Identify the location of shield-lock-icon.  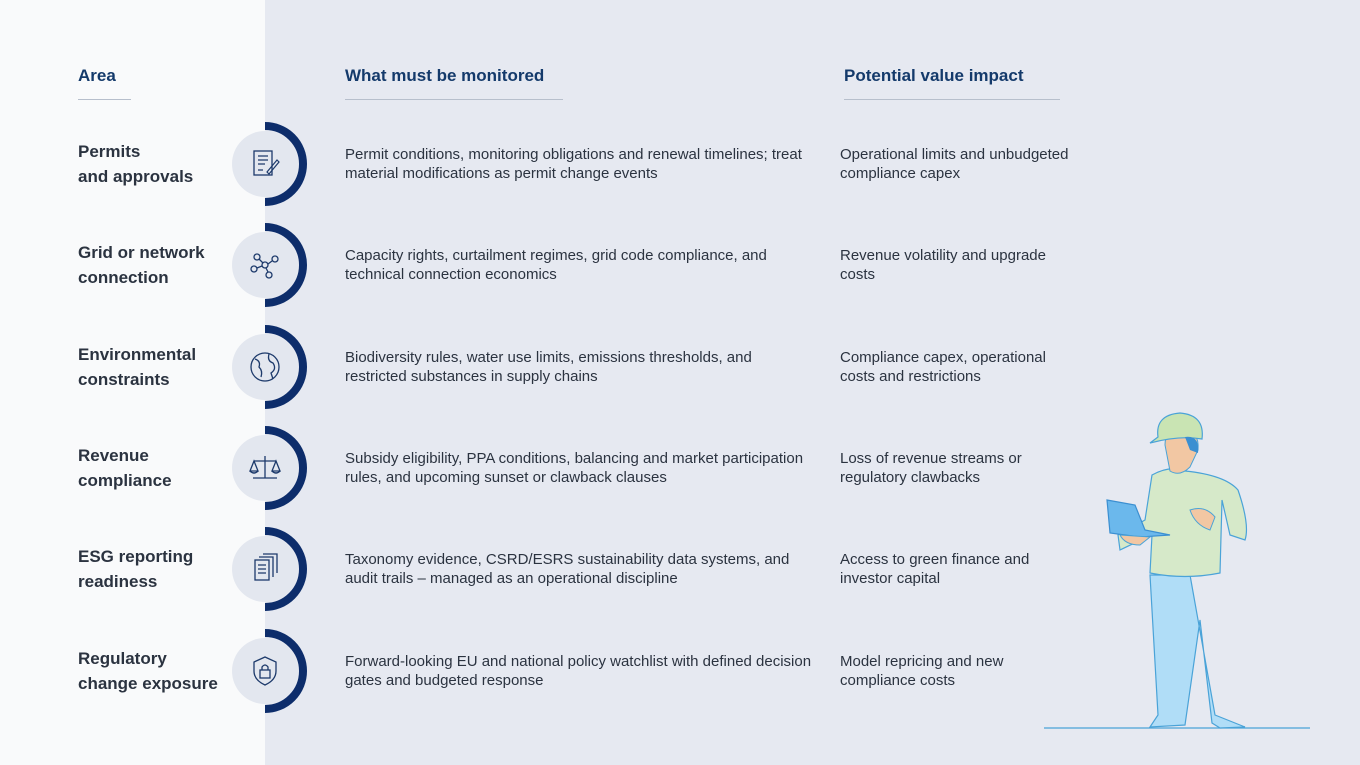
(265, 670).